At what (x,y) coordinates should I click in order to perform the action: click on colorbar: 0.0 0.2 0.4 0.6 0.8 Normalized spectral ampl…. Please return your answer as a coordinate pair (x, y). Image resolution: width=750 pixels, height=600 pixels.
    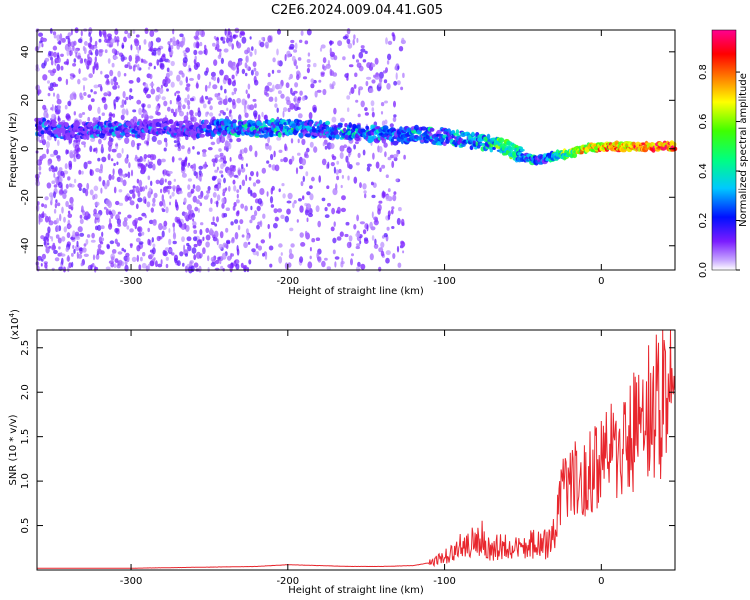
    Looking at the image, I should click on (723, 153).